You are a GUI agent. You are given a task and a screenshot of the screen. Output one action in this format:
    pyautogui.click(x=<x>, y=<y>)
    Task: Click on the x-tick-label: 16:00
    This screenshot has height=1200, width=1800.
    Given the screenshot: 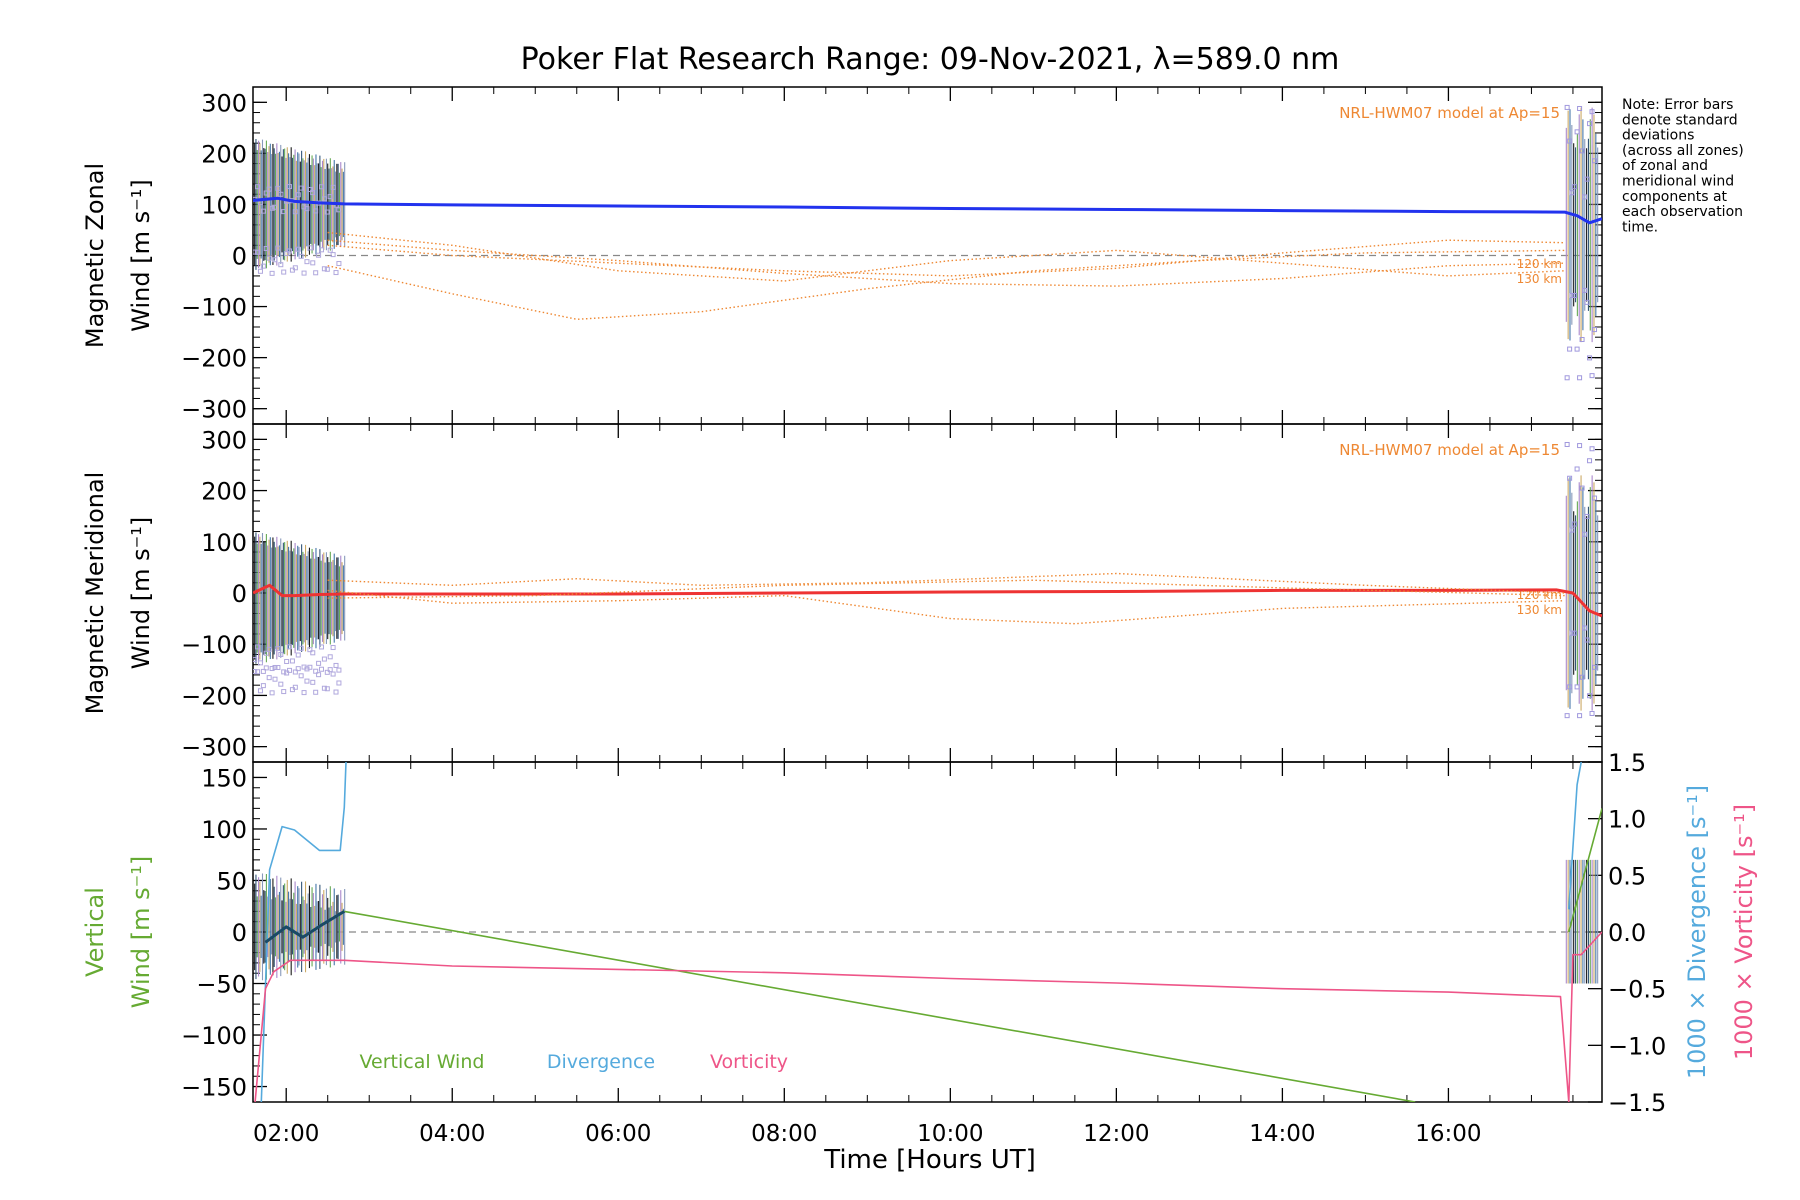 What is the action you would take?
    pyautogui.click(x=1448, y=1134)
    